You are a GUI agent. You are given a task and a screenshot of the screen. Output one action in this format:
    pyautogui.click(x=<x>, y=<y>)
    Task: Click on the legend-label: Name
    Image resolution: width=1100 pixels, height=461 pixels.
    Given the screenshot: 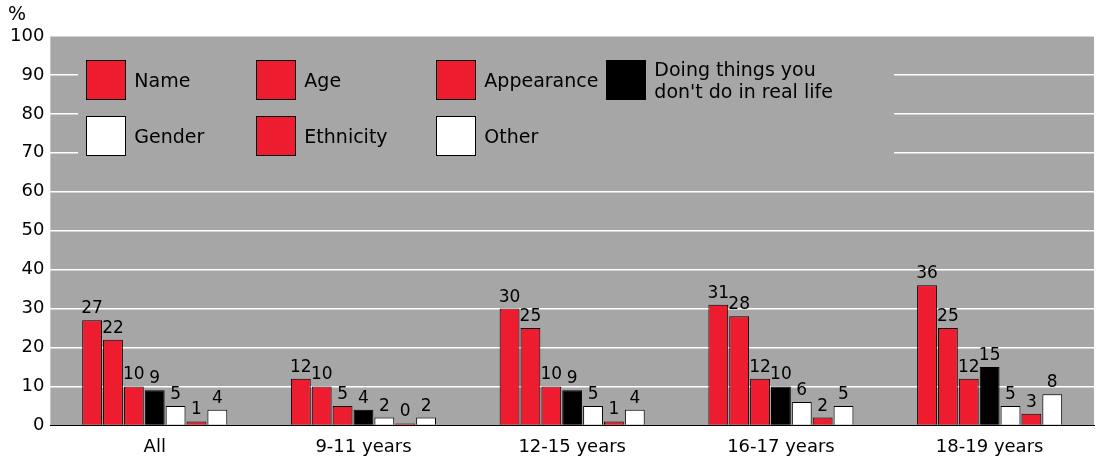 What is the action you would take?
    pyautogui.click(x=162, y=80)
    